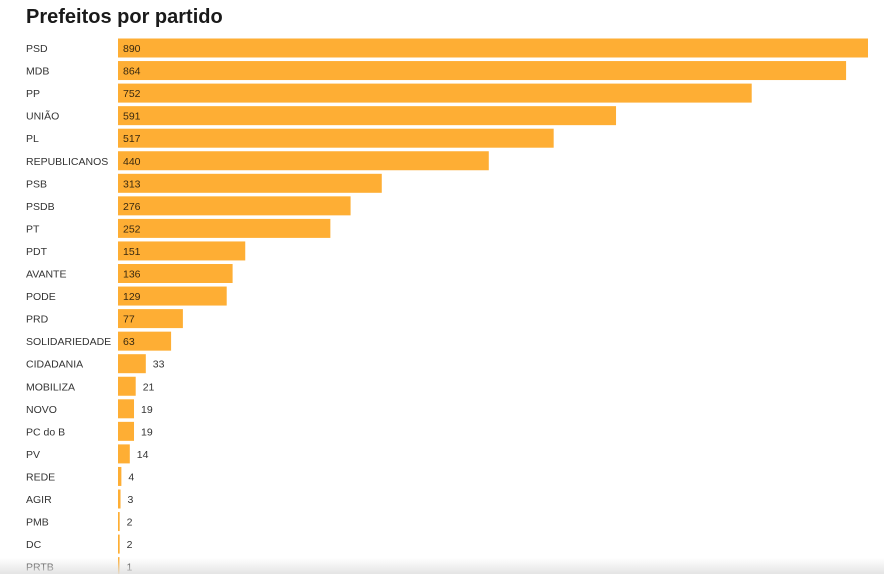  What do you see at coordinates (132, 139) in the screenshot?
I see `value-label: 517` at bounding box center [132, 139].